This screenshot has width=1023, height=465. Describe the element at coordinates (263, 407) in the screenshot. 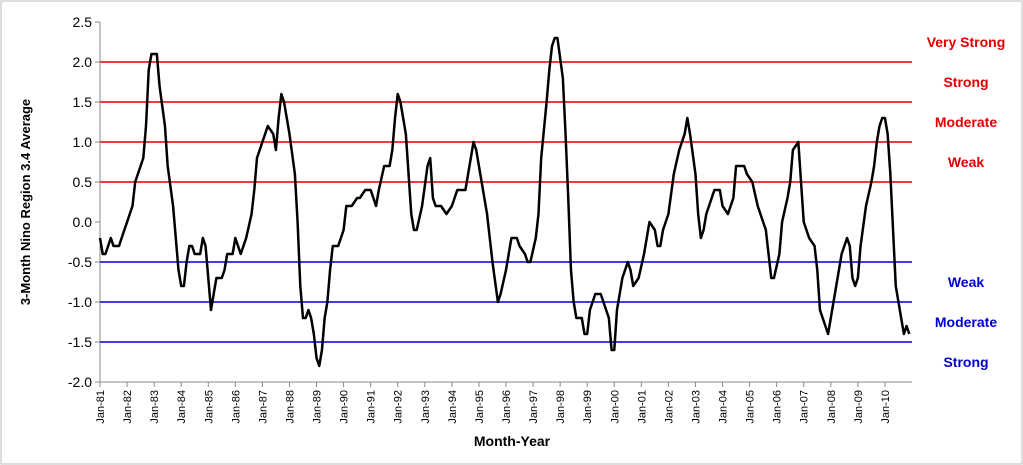

I see `x-tick-label: Jan-87` at that location.